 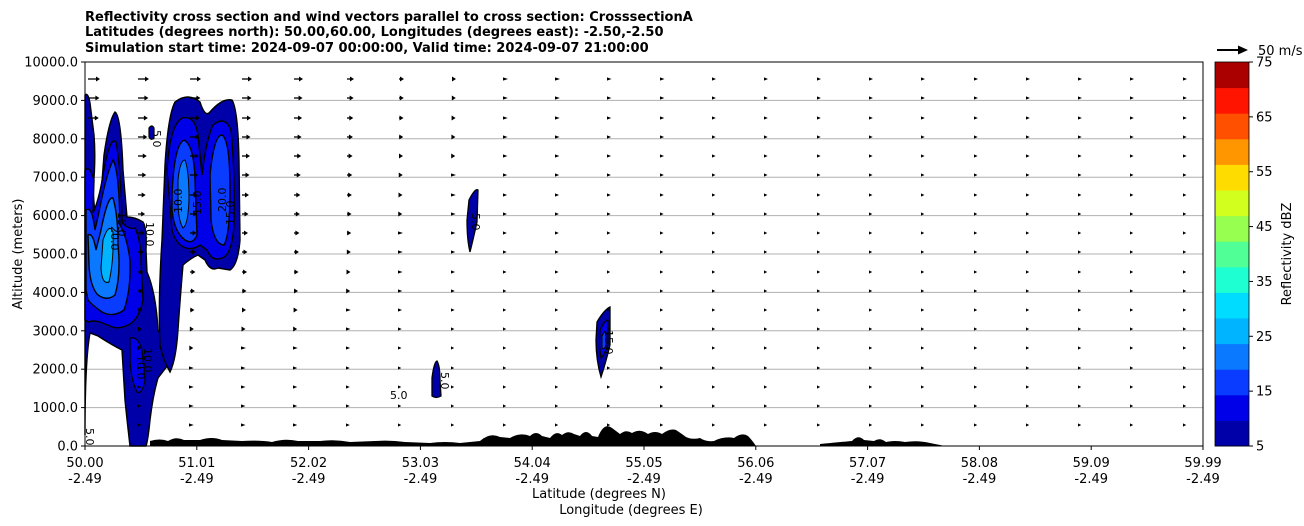 I want to click on colorbar-tick-label: 35, so click(x=1264, y=282).